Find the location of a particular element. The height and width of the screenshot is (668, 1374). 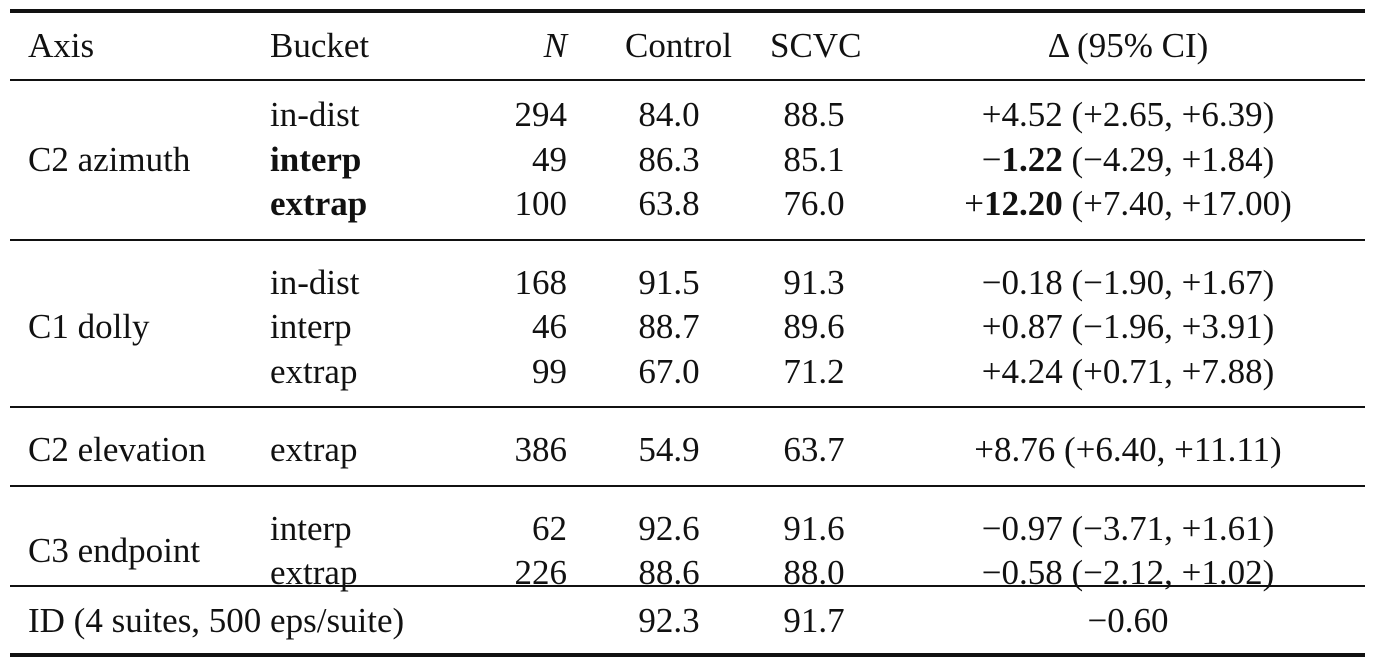

delta-ci: (−1.90, +1.67) is located at coordinates (1168, 282).